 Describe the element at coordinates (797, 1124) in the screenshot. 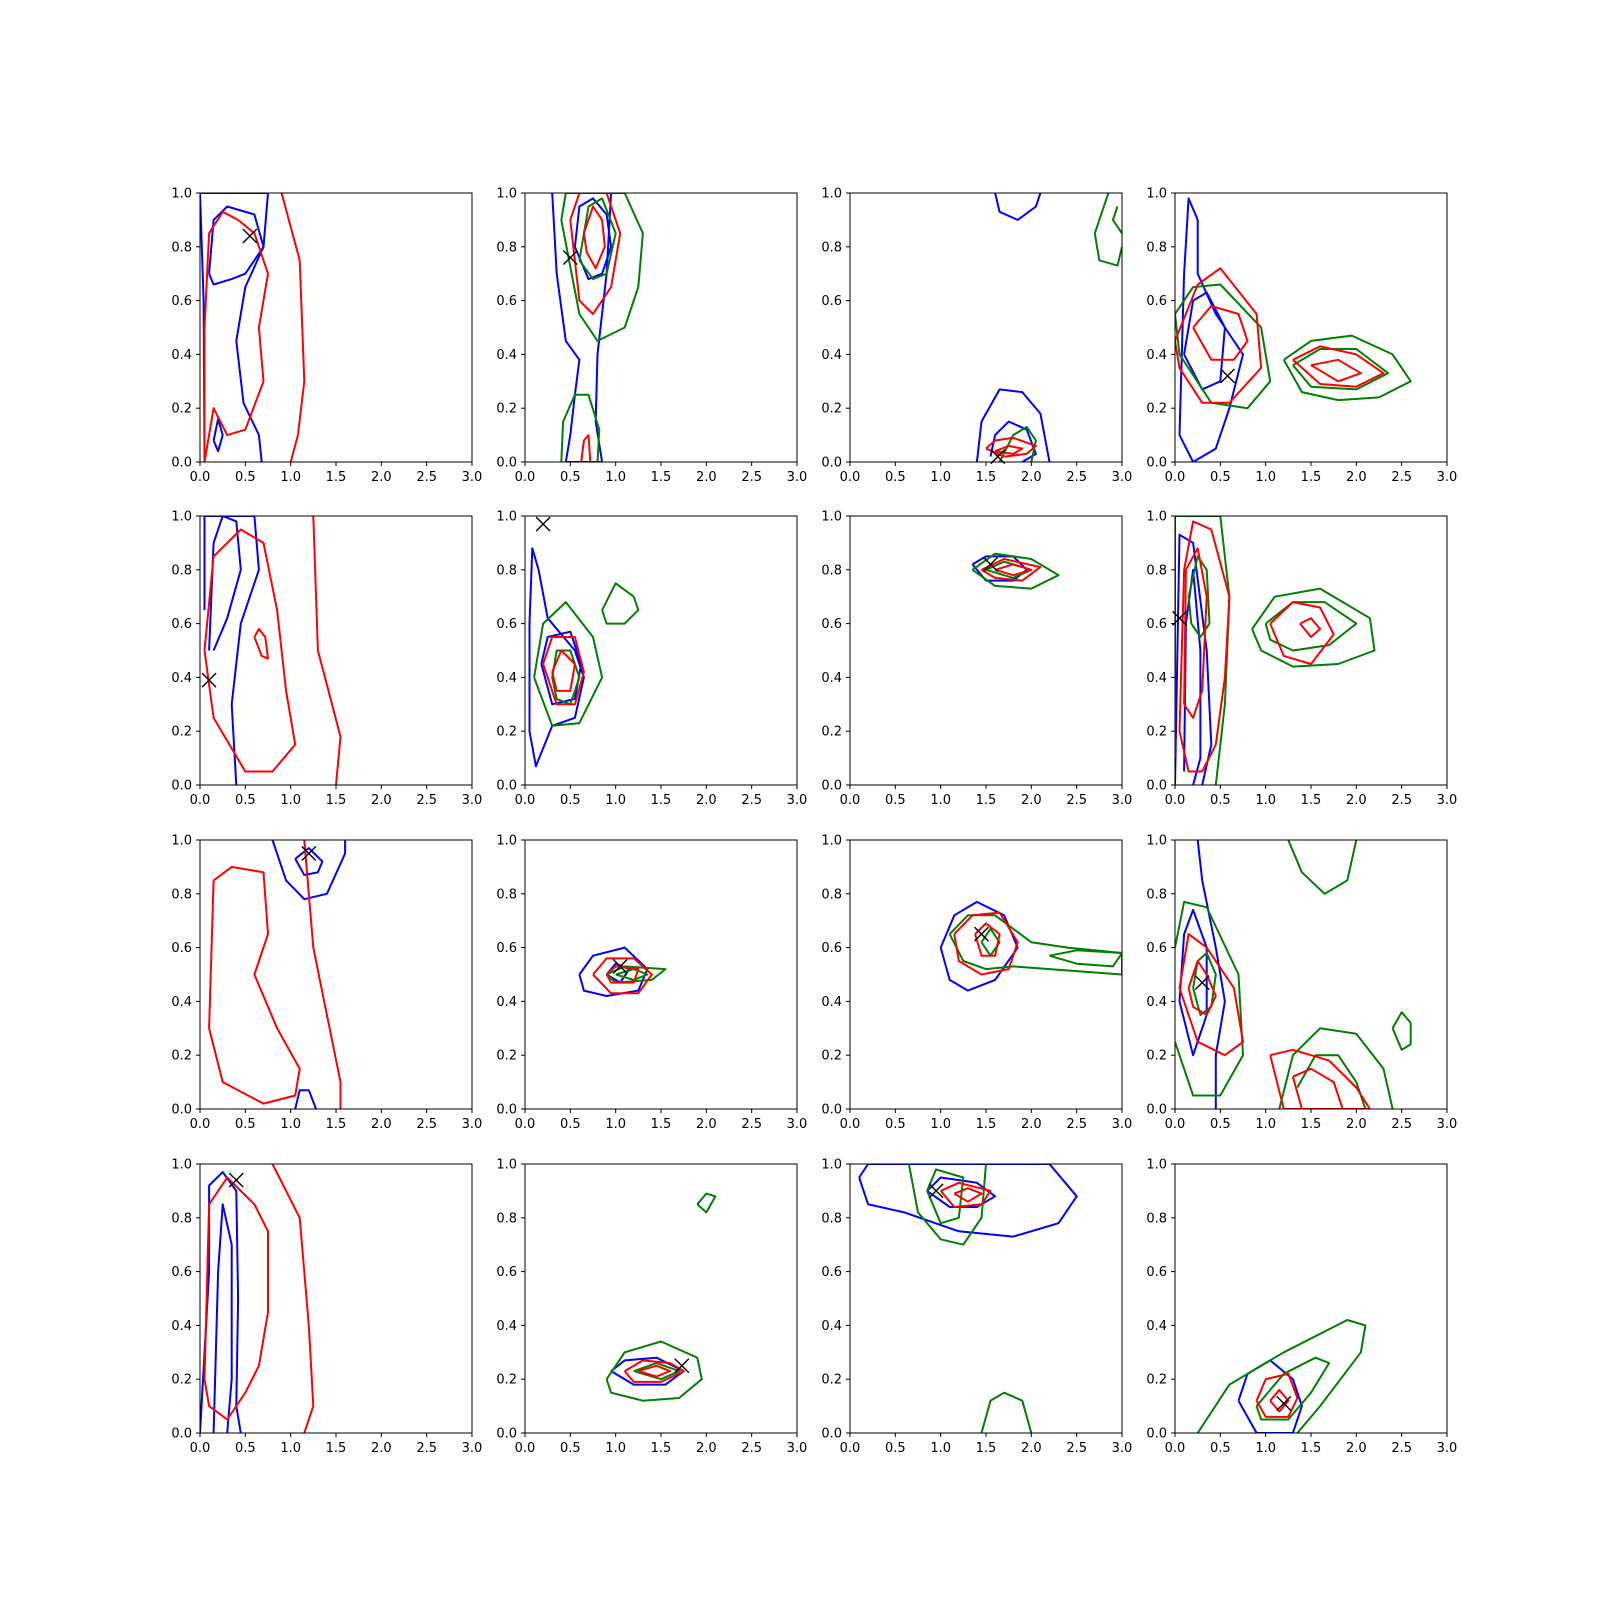

I see `x-tick-label: 3.0` at that location.